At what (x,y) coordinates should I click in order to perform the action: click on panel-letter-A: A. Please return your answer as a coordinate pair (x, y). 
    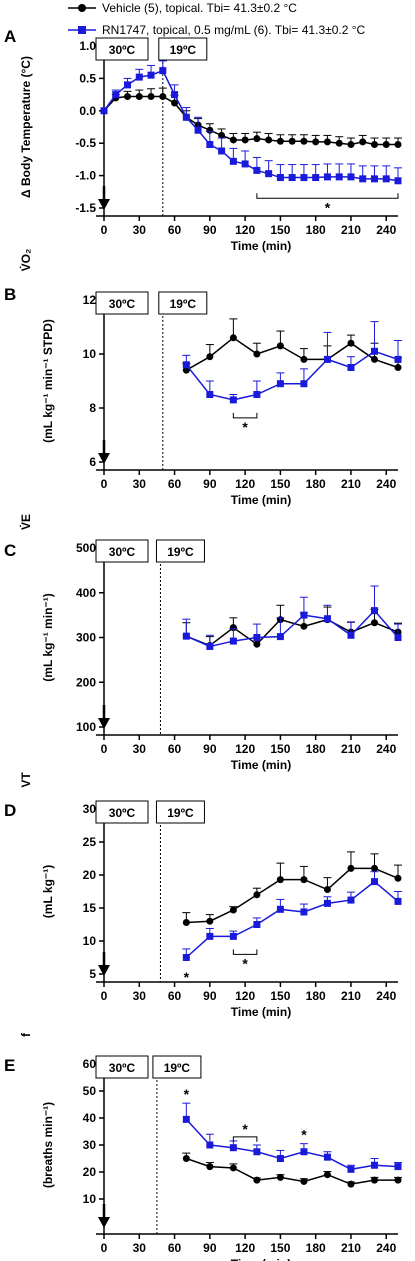
    Looking at the image, I should click on (10, 36).